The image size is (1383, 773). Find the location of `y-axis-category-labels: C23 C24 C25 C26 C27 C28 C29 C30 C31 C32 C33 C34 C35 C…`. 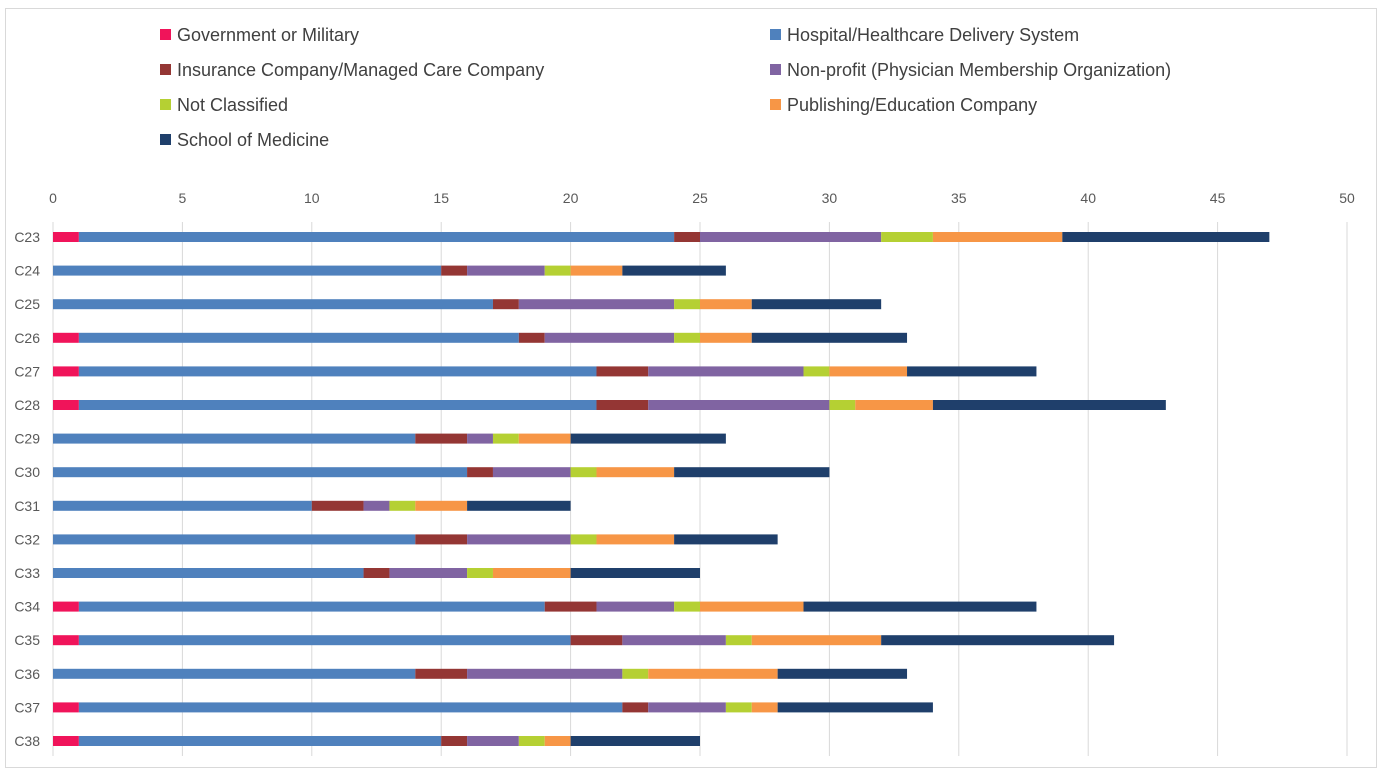

y-axis-category-labels: C23 C24 C25 C26 C27 C28 C29 C30 C31 C32 C33 C34 C35 C… is located at coordinates (27, 489).